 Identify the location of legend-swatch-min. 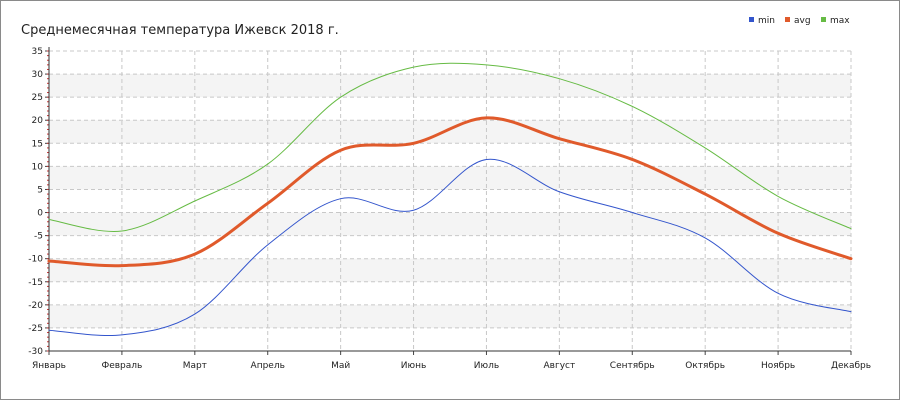
(751, 19).